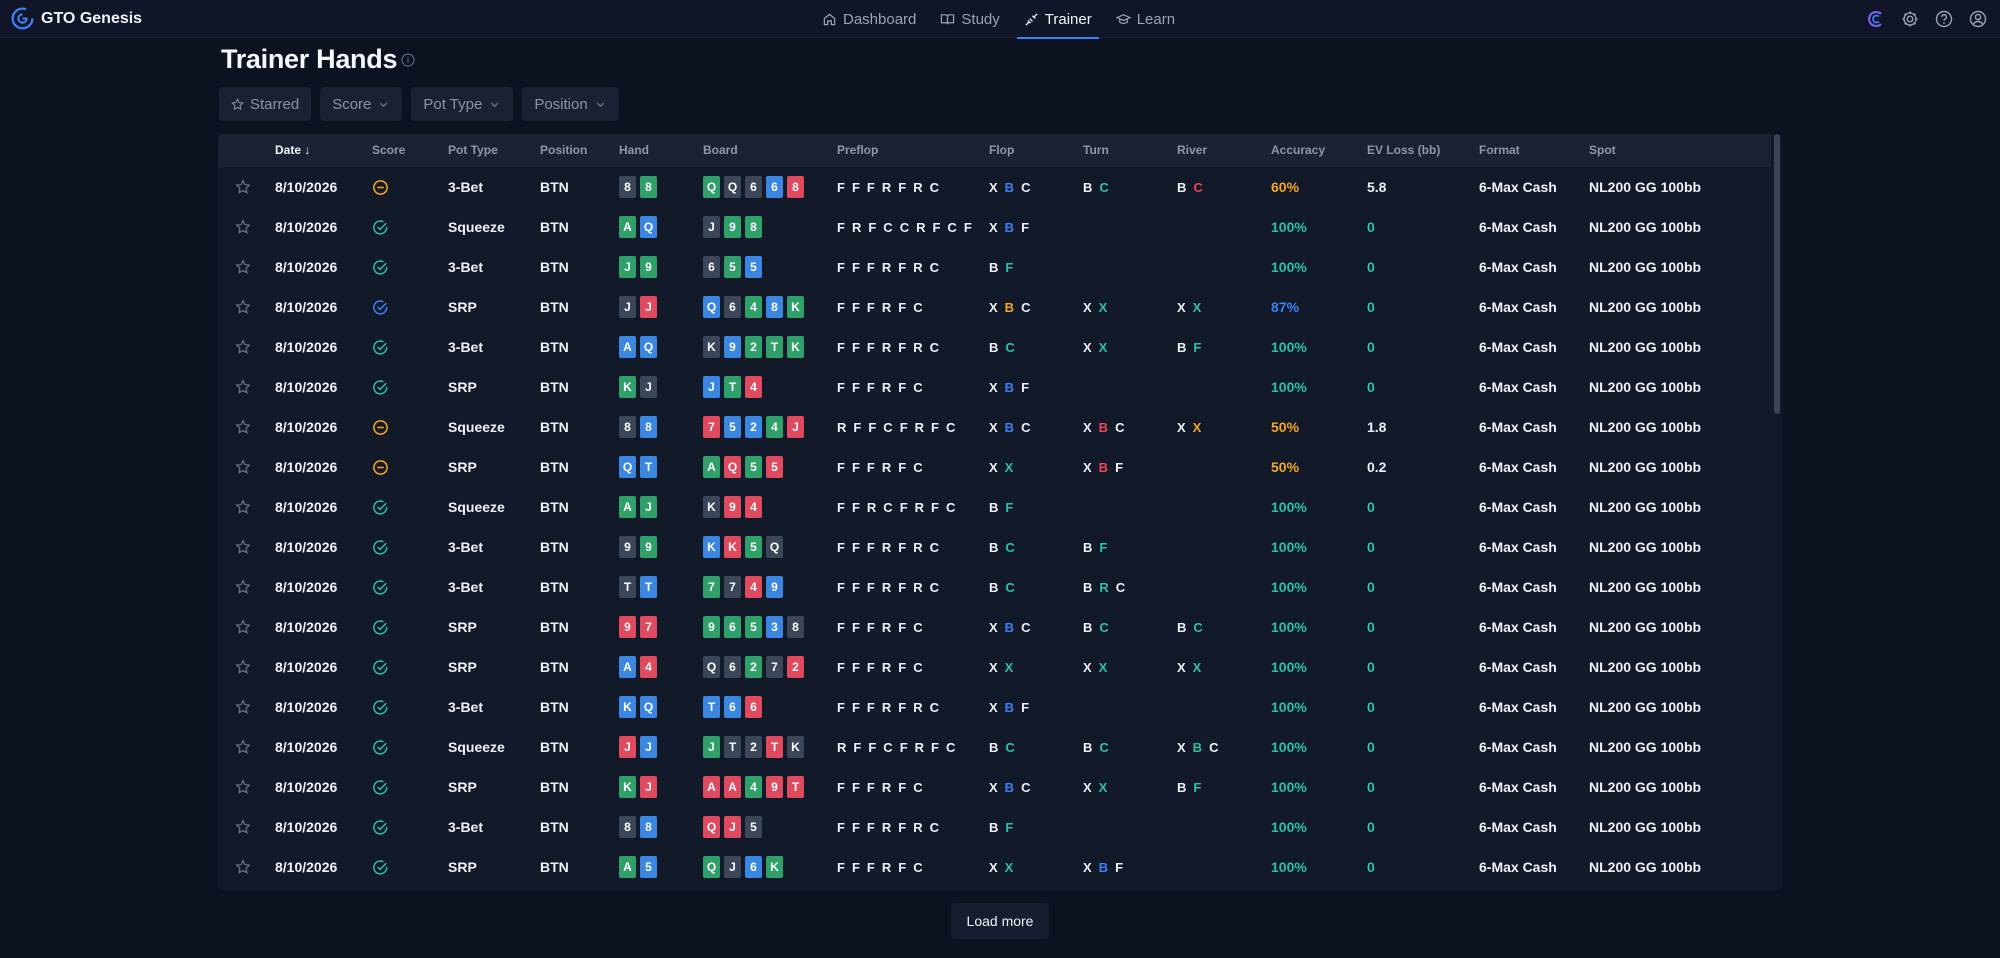  I want to click on app-logo: GTO Genesis, so click(76, 18).